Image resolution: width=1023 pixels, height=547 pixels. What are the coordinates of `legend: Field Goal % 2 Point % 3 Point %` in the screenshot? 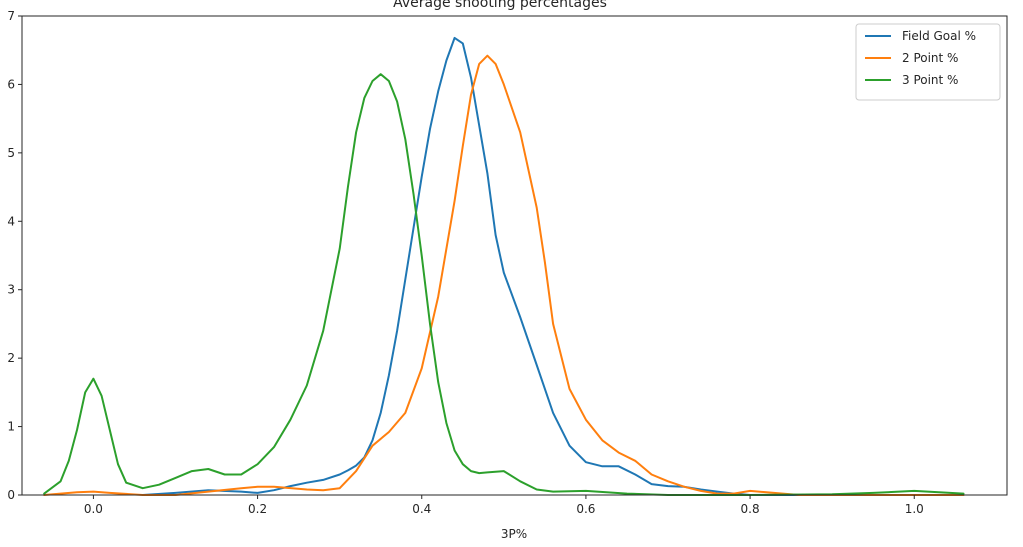 It's located at (928, 62).